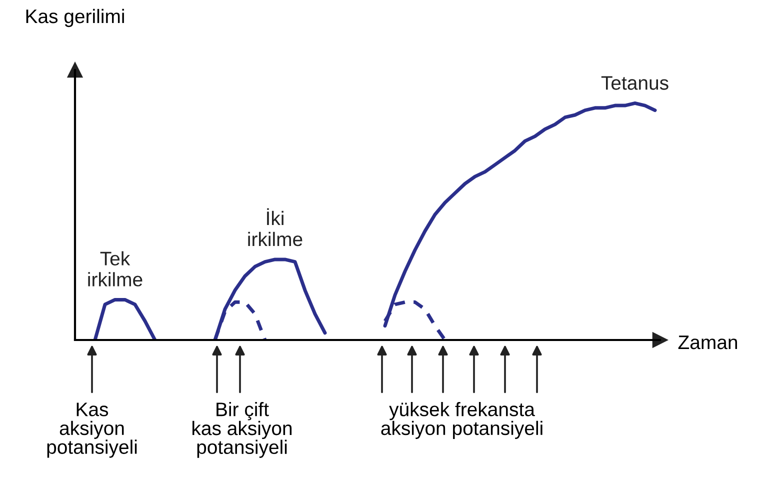 Image resolution: width=764 pixels, height=477 pixels. What do you see at coordinates (634, 83) in the screenshot?
I see `series-label: Tetanus` at bounding box center [634, 83].